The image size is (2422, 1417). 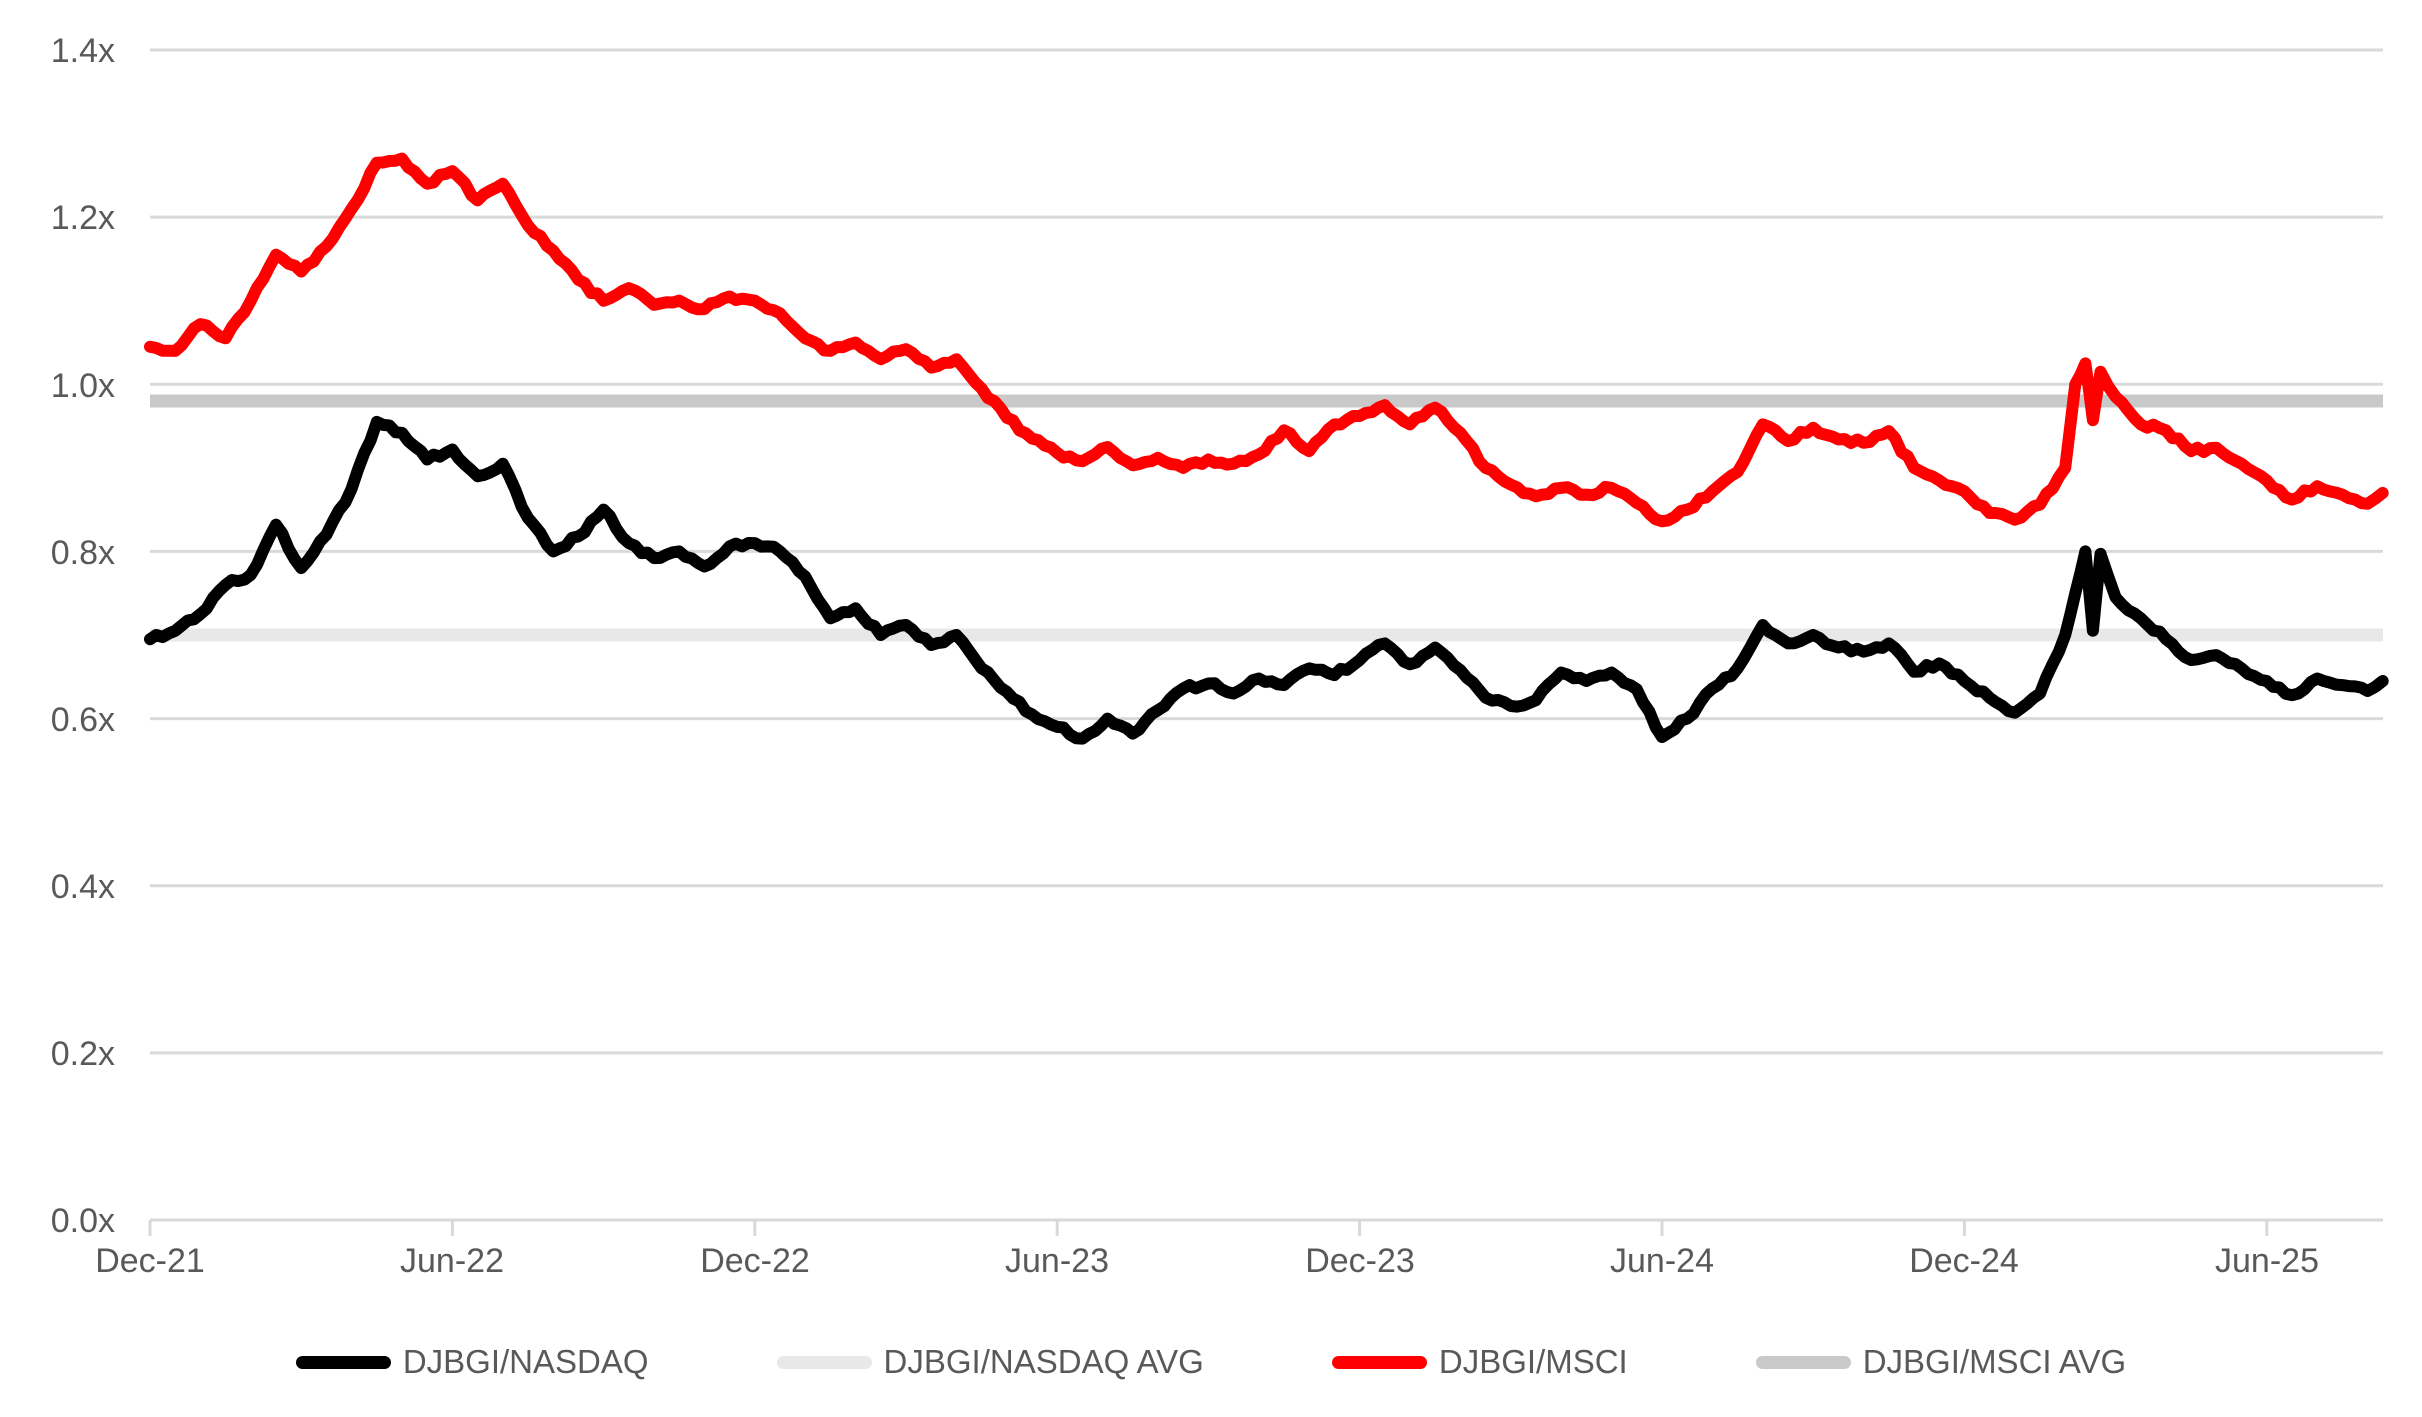 What do you see at coordinates (1803, 1362) in the screenshot?
I see `legend-line-swatch-gray` at bounding box center [1803, 1362].